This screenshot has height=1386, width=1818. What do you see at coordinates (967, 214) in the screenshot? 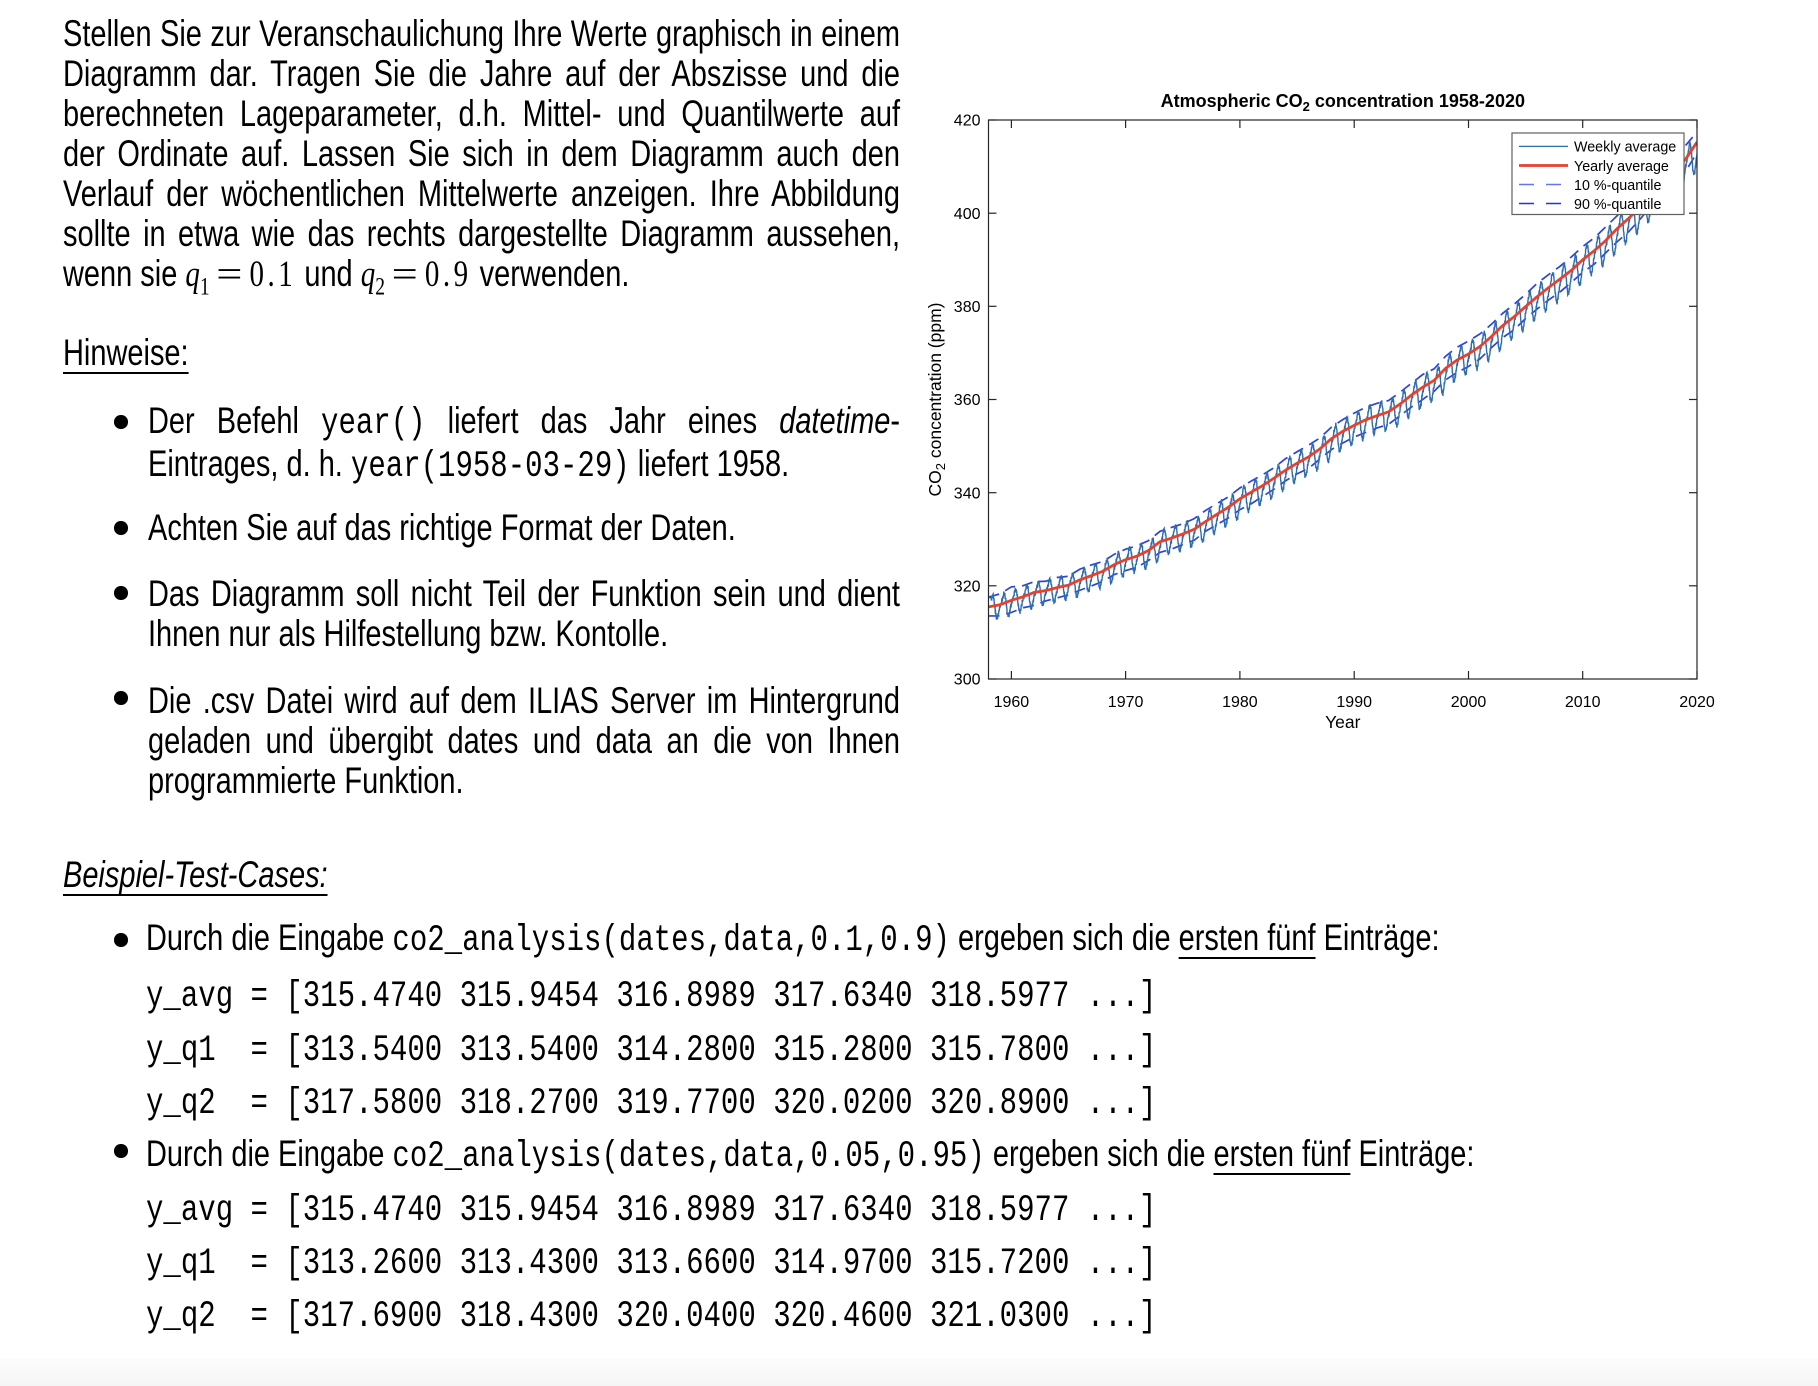
I see `svg-text: 400` at bounding box center [967, 214].